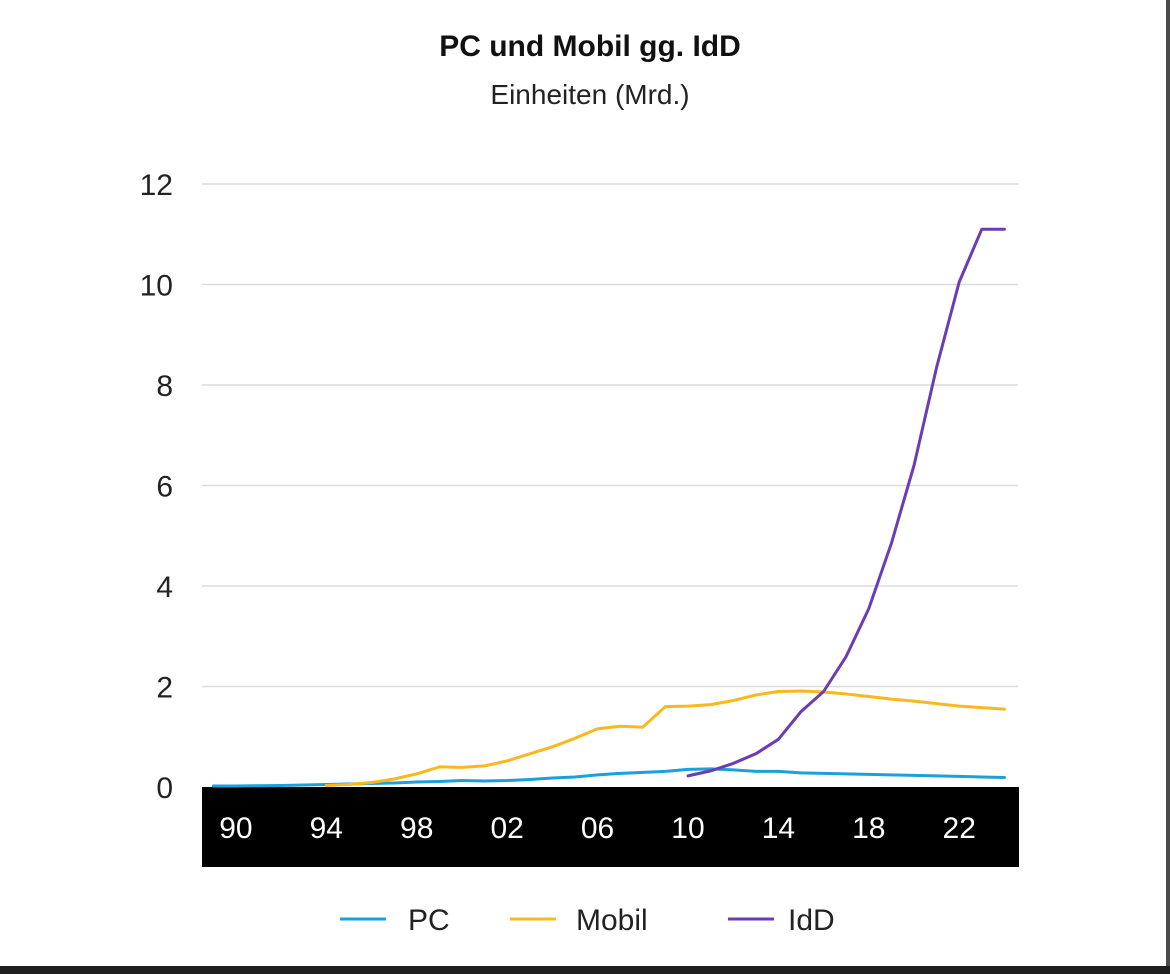  Describe the element at coordinates (429, 920) in the screenshot. I see `legend-label-pc: PC` at that location.